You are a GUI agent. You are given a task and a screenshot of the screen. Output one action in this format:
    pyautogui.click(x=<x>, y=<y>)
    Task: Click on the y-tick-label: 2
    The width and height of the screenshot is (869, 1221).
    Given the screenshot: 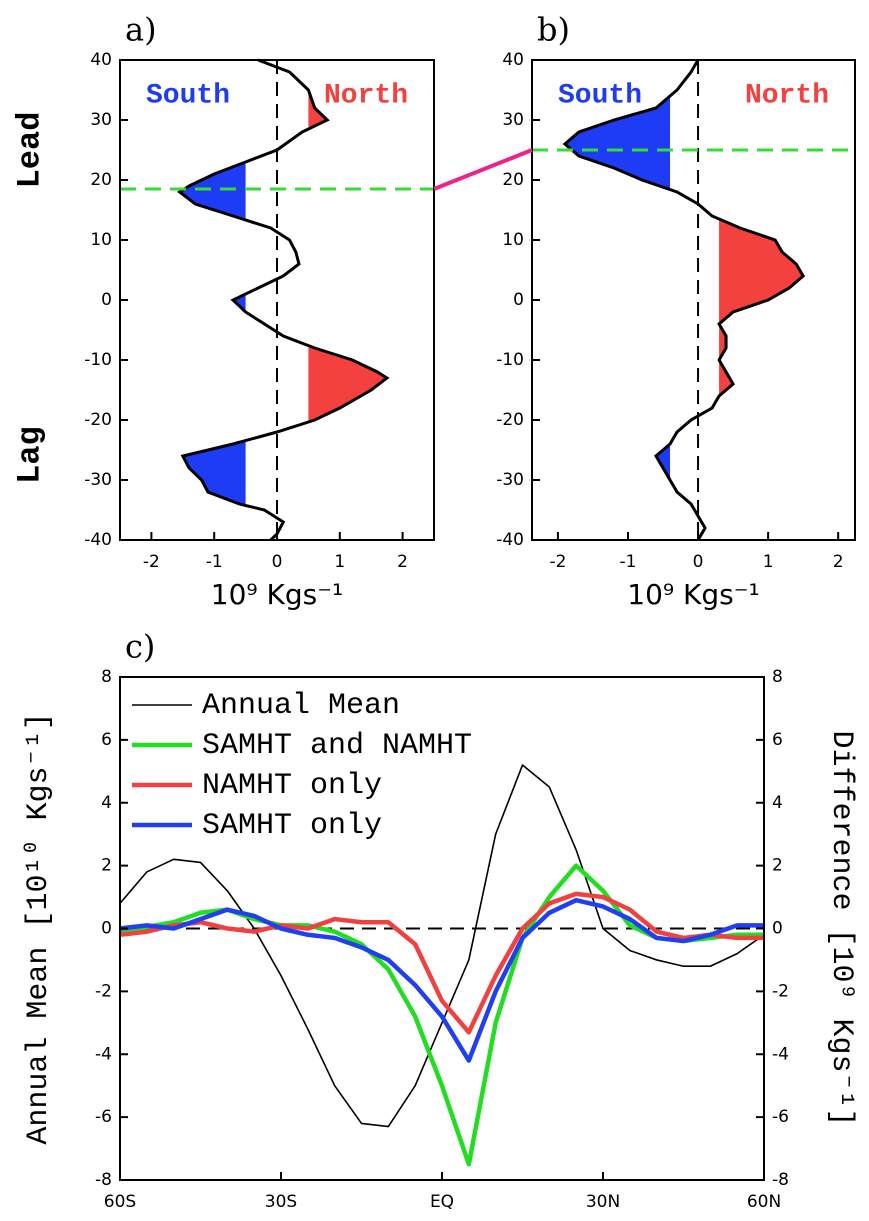 What is the action you would take?
    pyautogui.click(x=106, y=866)
    